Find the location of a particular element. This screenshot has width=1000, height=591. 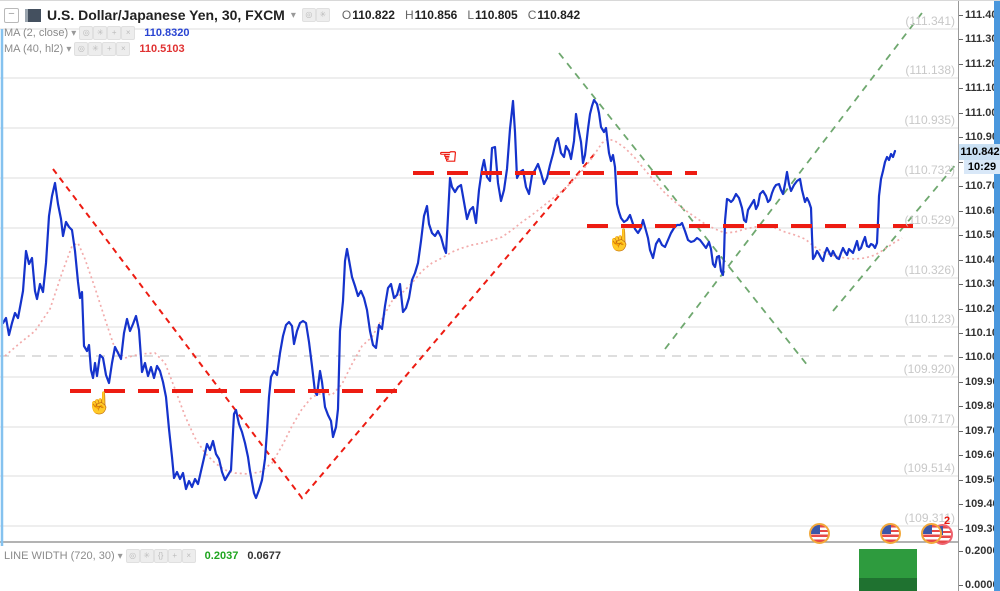

ohlc-item: H110.856 is located at coordinates (431, 15).